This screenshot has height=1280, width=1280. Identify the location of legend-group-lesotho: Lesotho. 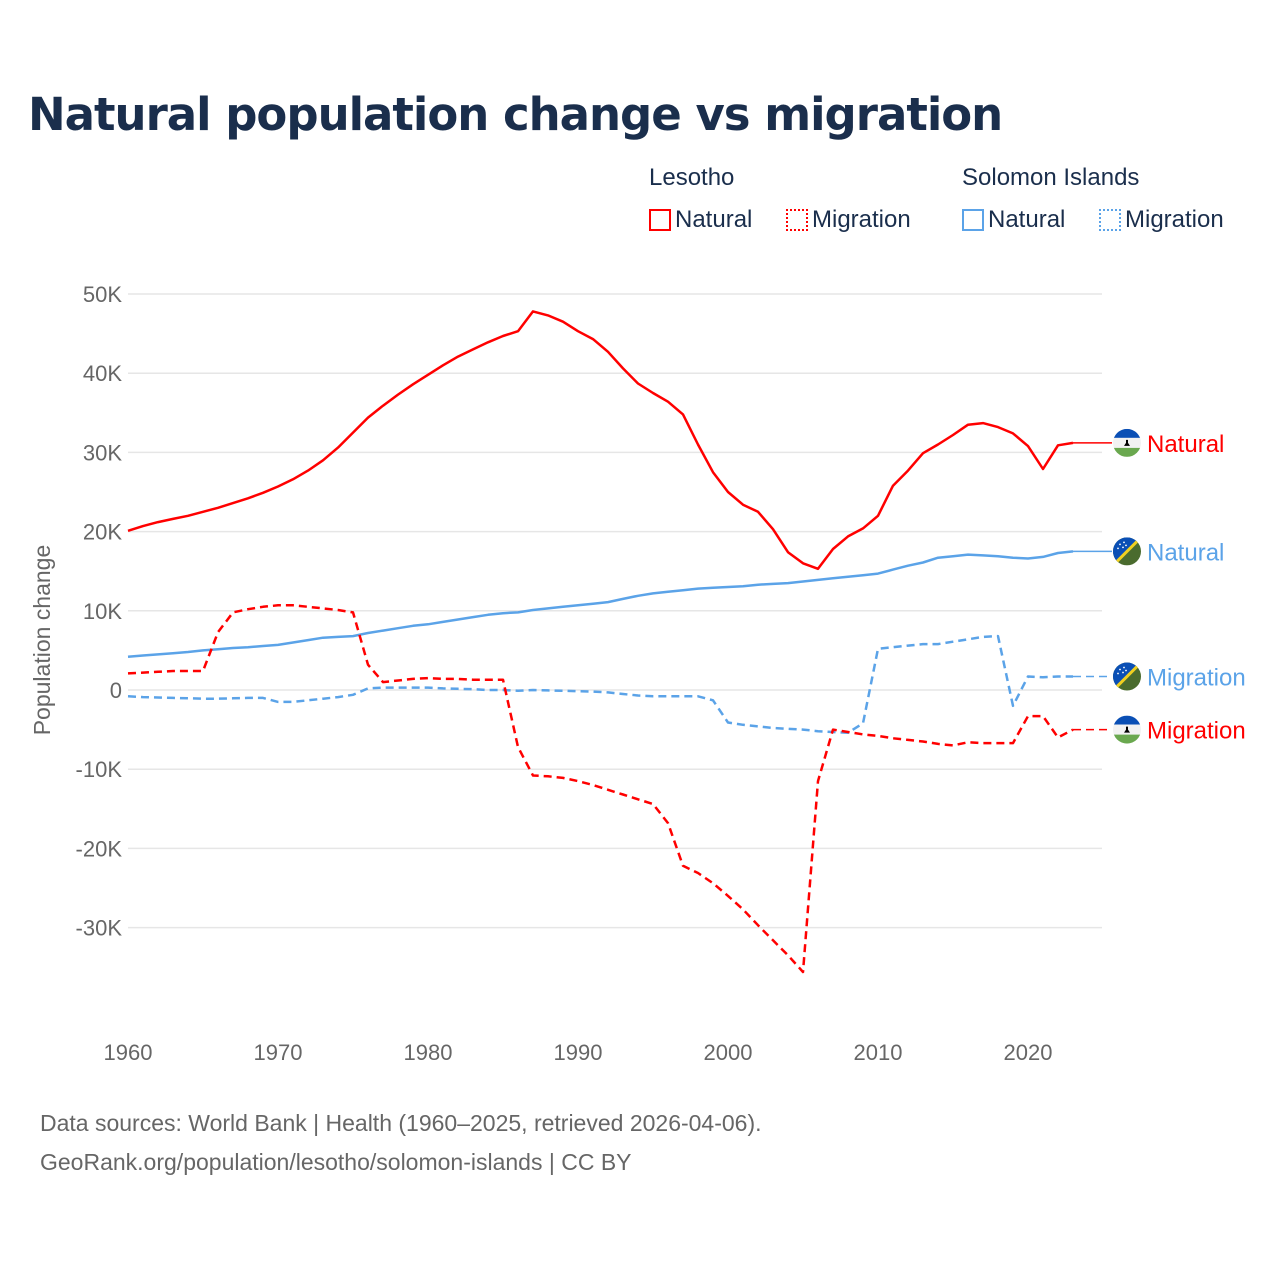
(692, 177).